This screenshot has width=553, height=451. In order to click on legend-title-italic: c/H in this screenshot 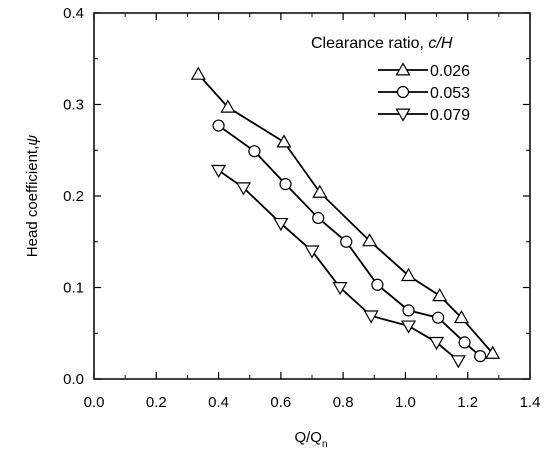, I will do `click(440, 43)`.